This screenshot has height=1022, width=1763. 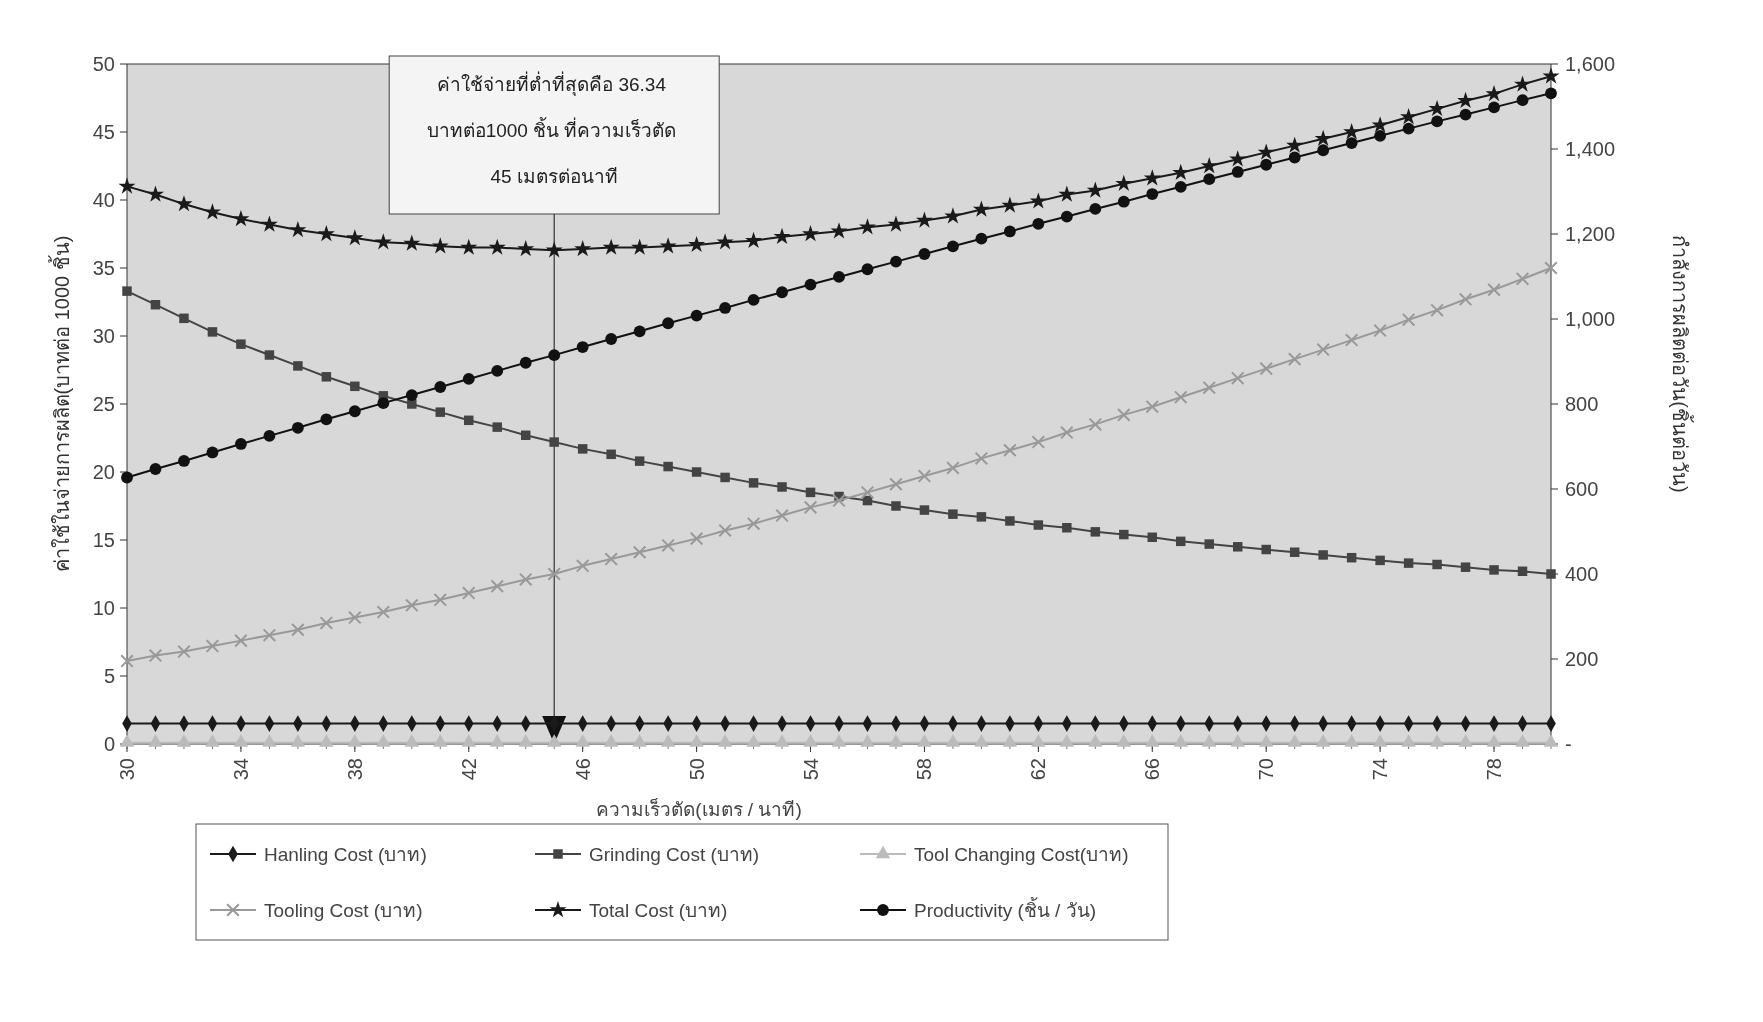 I want to click on x-tick-label: 42, so click(x=468, y=769).